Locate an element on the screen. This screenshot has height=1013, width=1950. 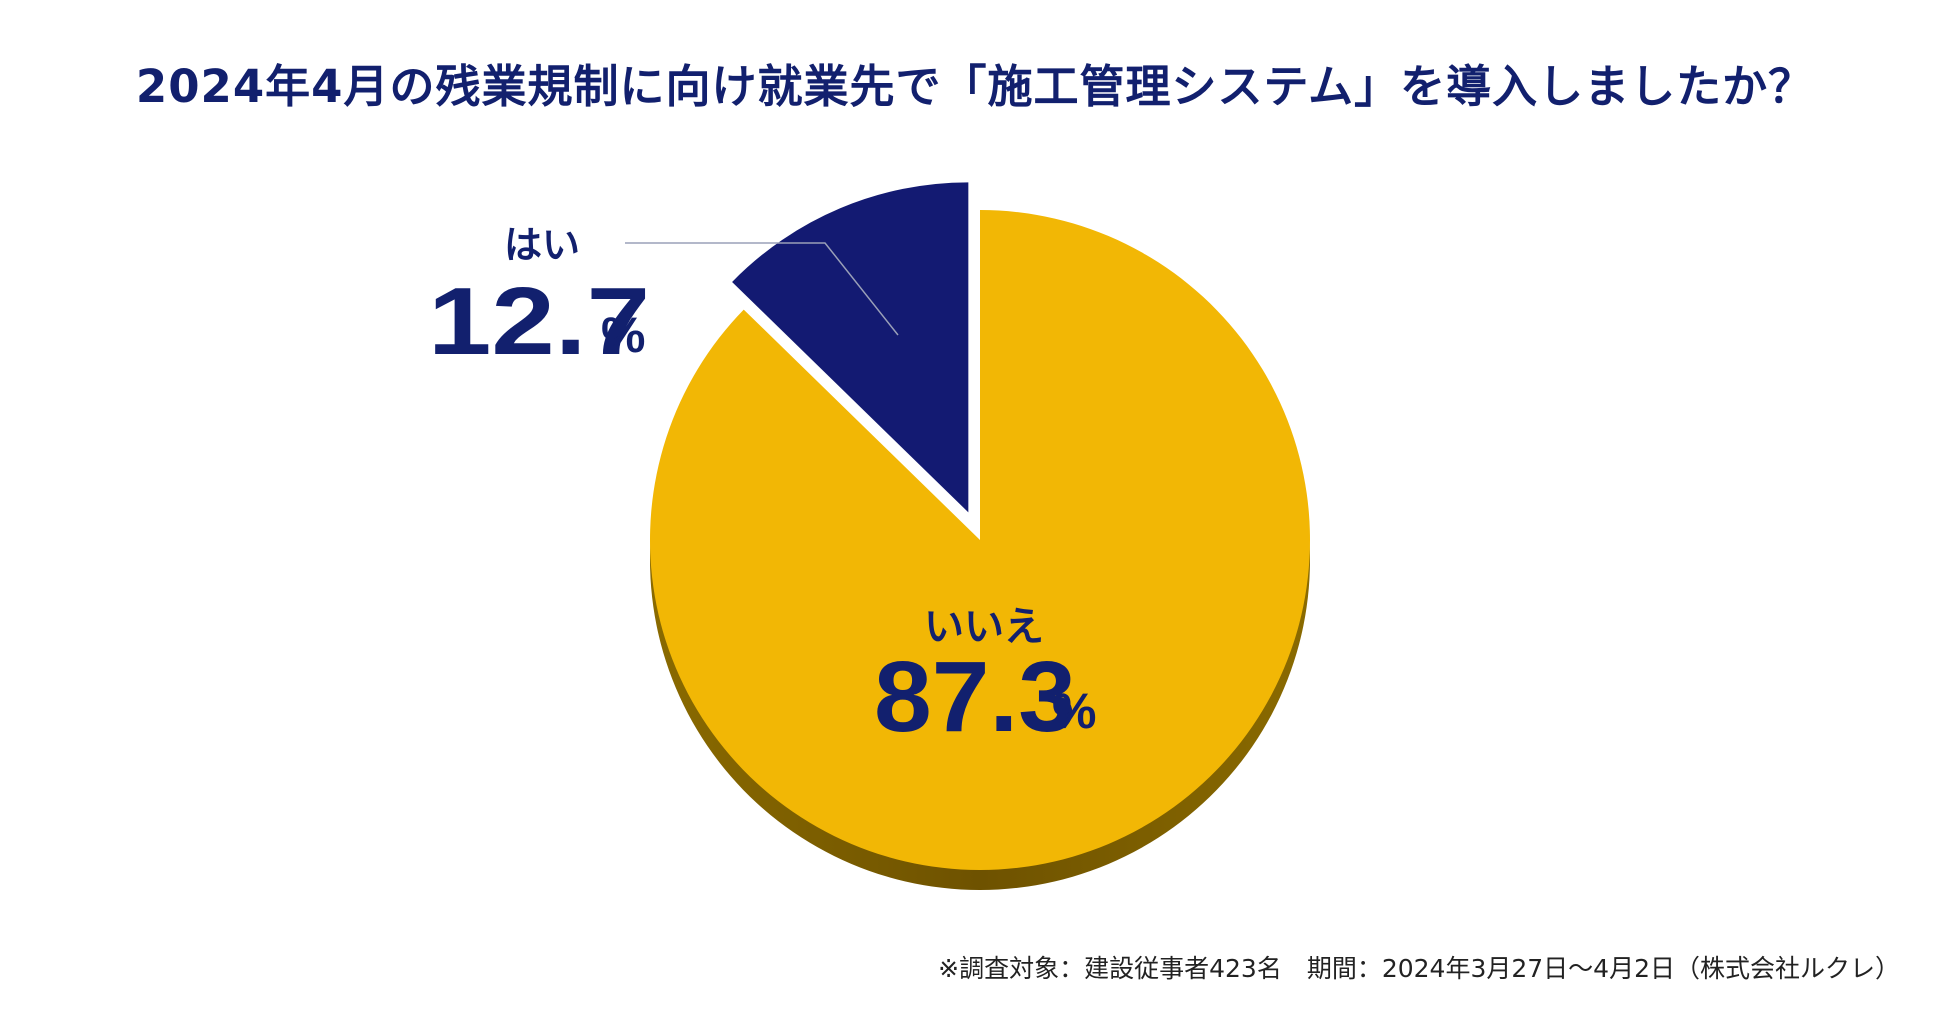
slice-label-yes: はい is located at coordinates (542, 245).